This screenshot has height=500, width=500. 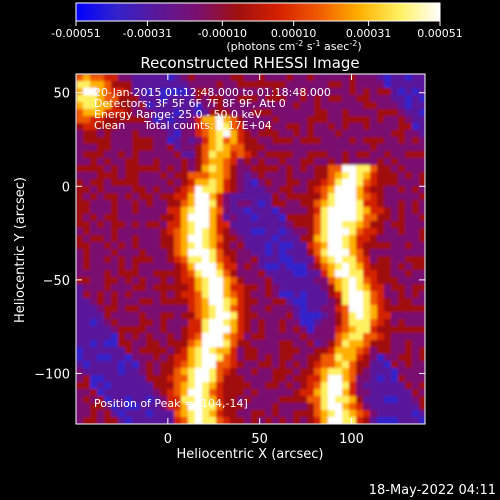 I want to click on colorbar-tick-label: 0.00051, so click(x=440, y=33).